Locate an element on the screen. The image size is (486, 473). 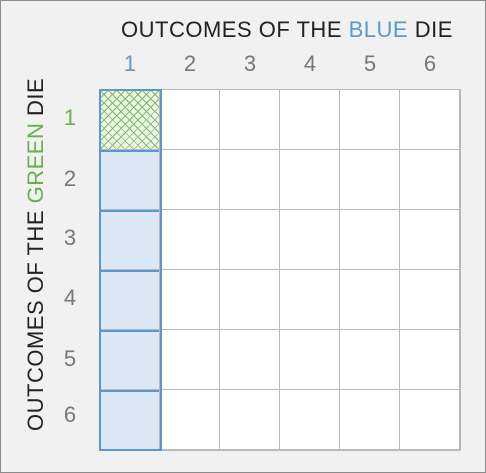
row-label: 4 is located at coordinates (70, 297).